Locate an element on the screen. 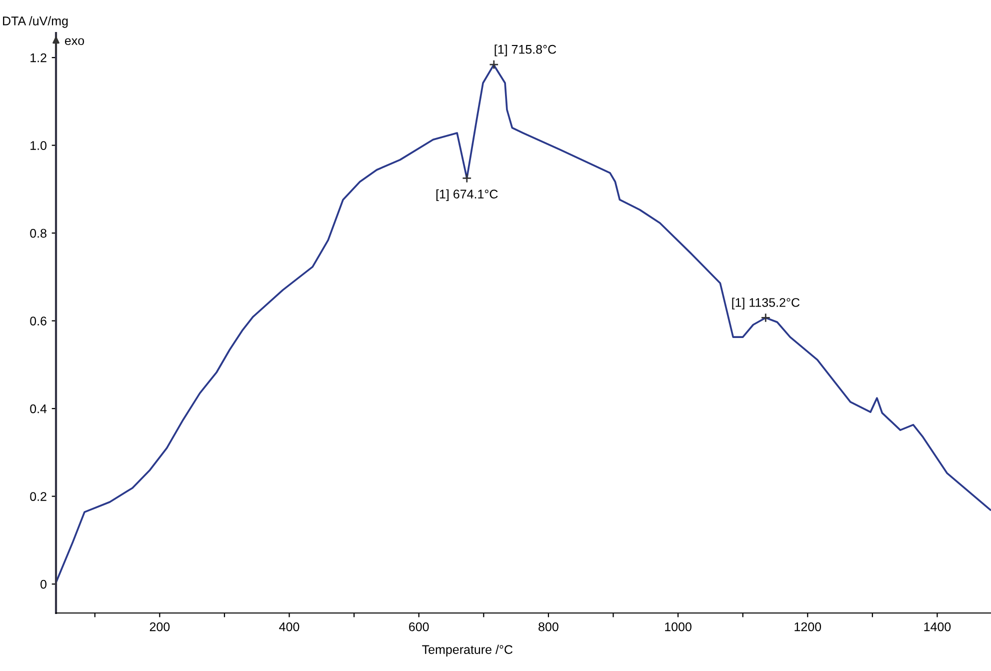 This screenshot has height=671, width=991. y-tick-label: 0.8 is located at coordinates (38, 233).